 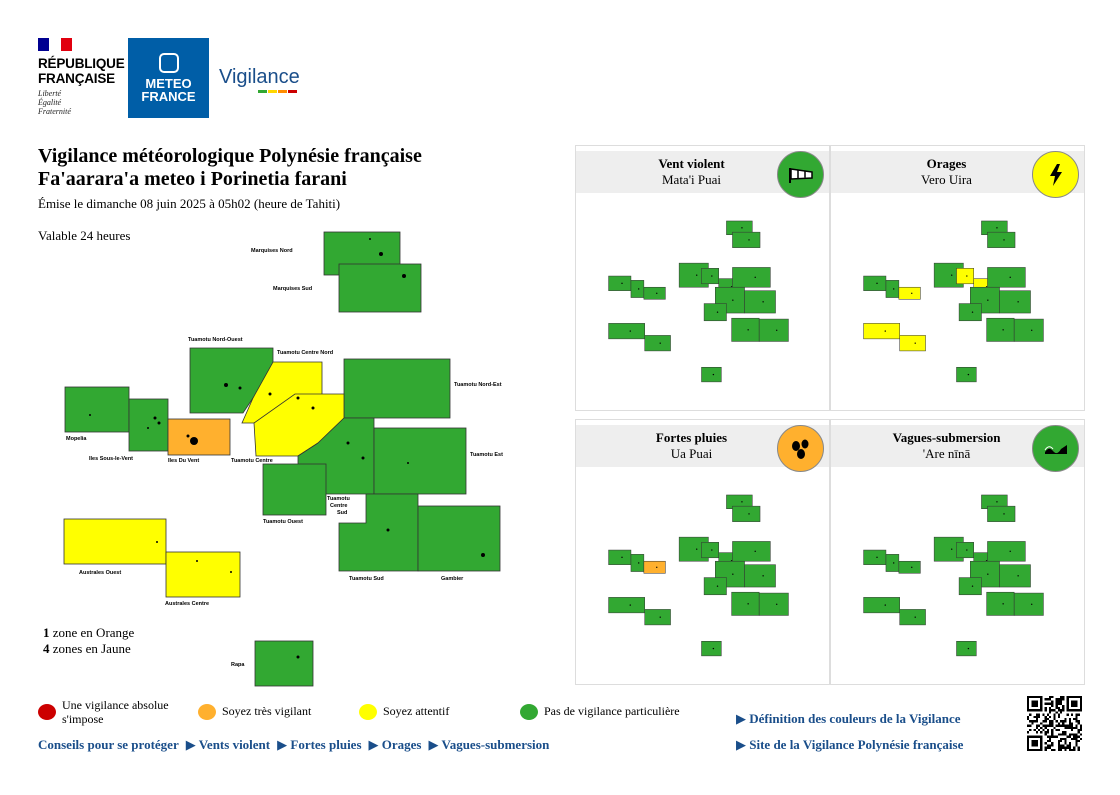 What do you see at coordinates (115, 541) in the screenshot?
I see `zone-australes-ouest` at bounding box center [115, 541].